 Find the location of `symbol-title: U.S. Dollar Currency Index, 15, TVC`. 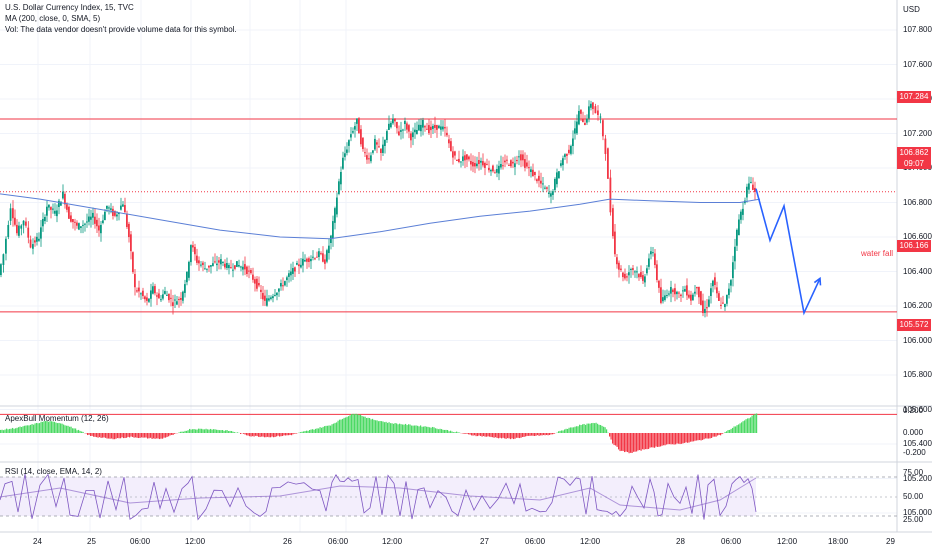

symbol-title: U.S. Dollar Currency Index, 15, TVC is located at coordinates (69, 7).